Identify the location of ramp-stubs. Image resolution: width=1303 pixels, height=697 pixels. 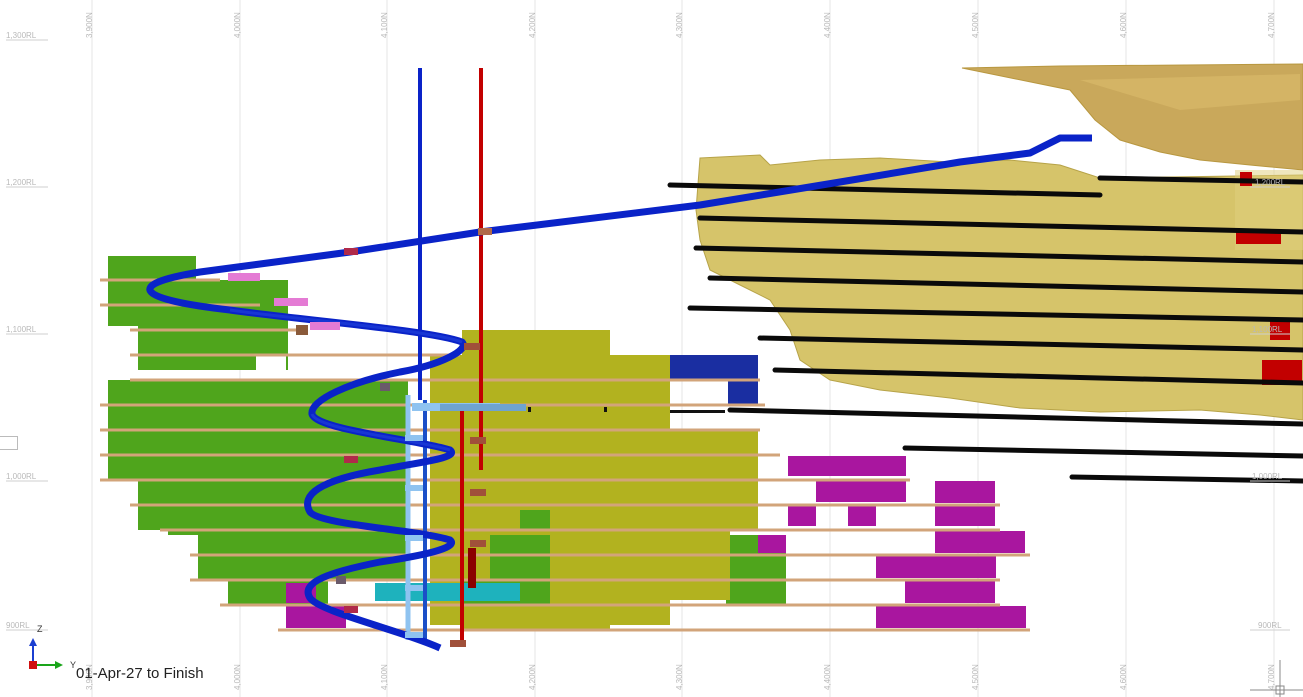
(360, 437).